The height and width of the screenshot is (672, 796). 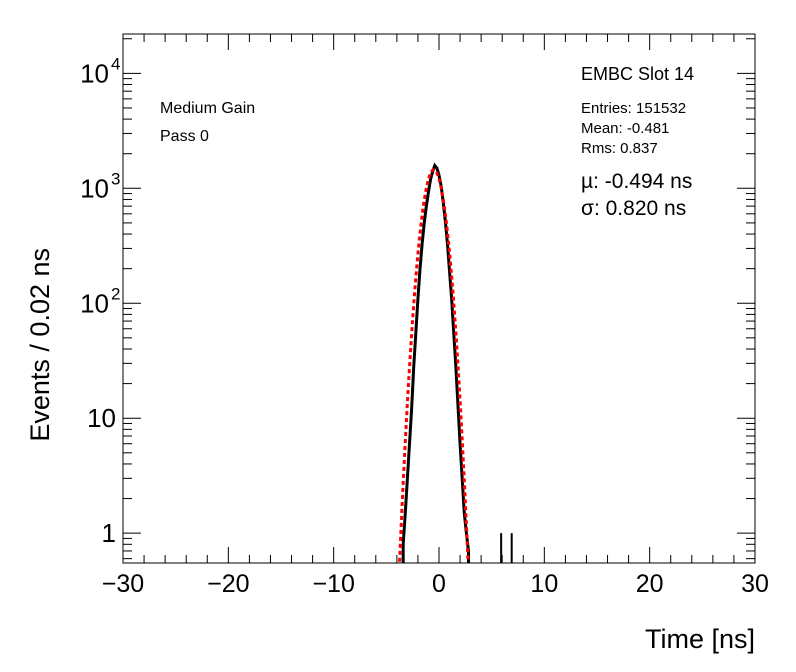 I want to click on y-axis-label: Events / 0.02 ns, so click(x=40, y=345).